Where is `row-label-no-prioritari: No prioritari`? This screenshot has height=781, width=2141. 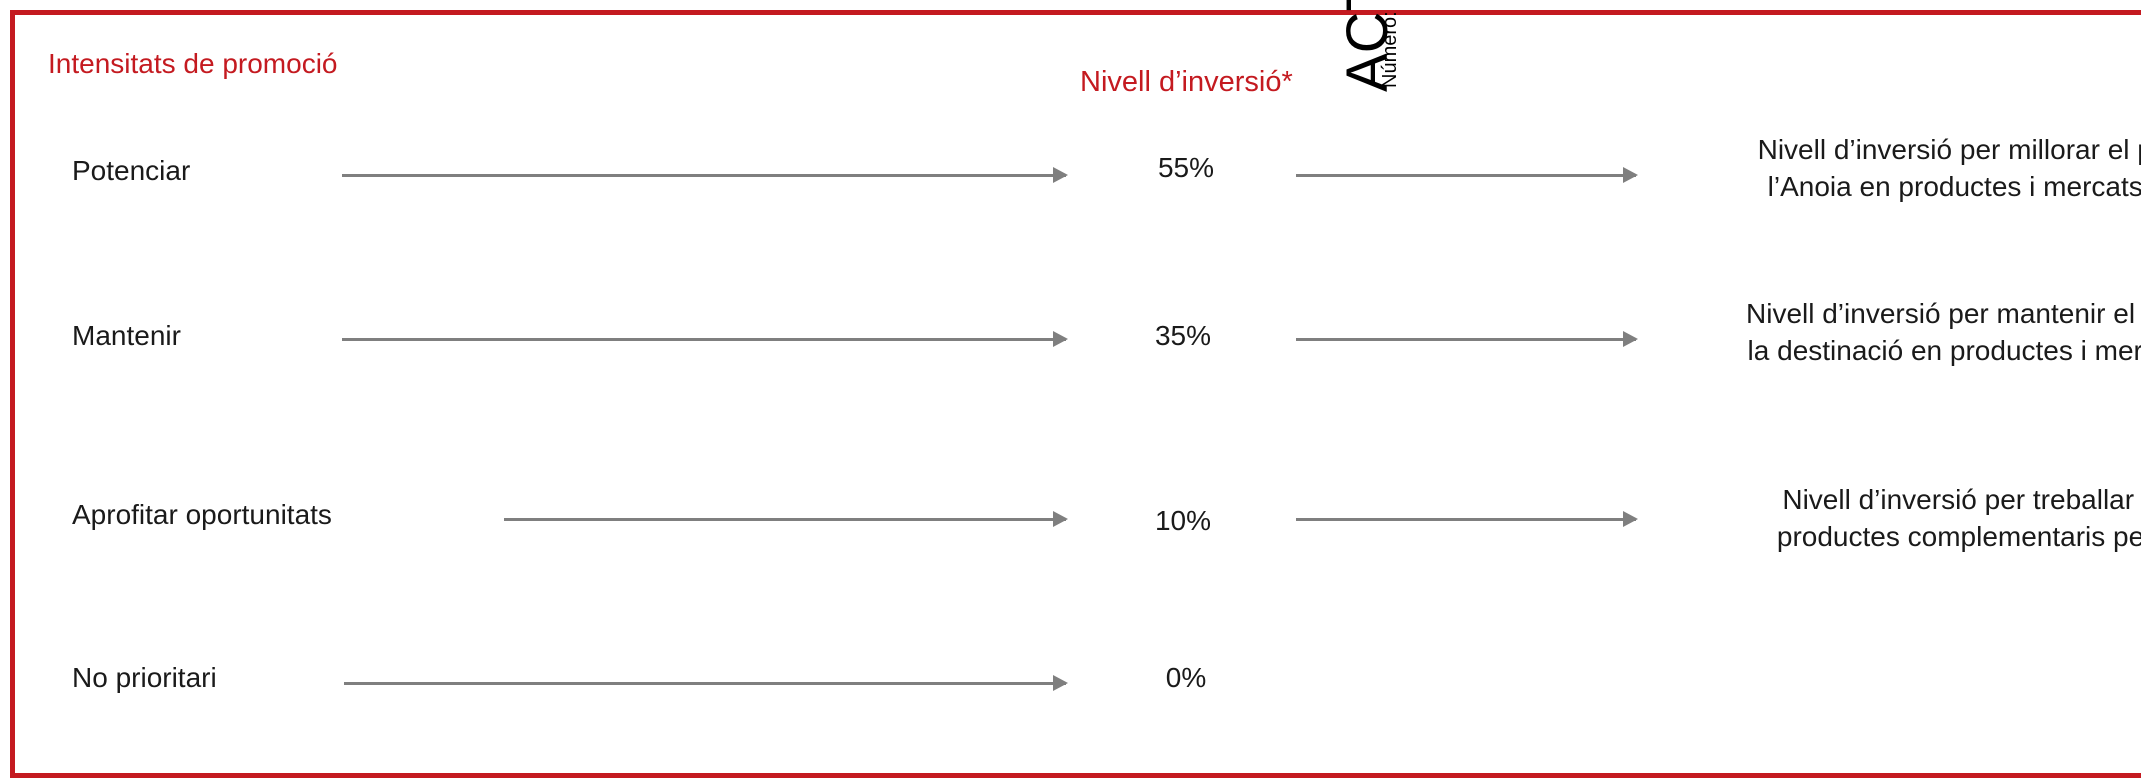 row-label-no-prioritari: No prioritari is located at coordinates (144, 677).